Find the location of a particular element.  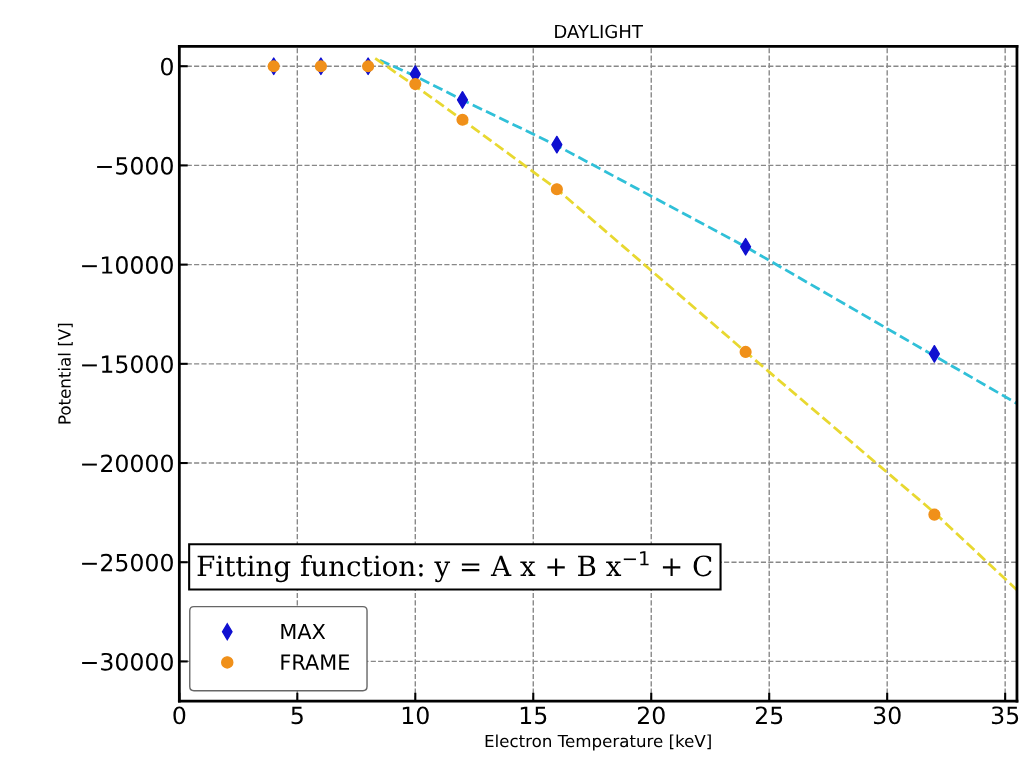

y-tick-label: −30000 is located at coordinates (127, 661).